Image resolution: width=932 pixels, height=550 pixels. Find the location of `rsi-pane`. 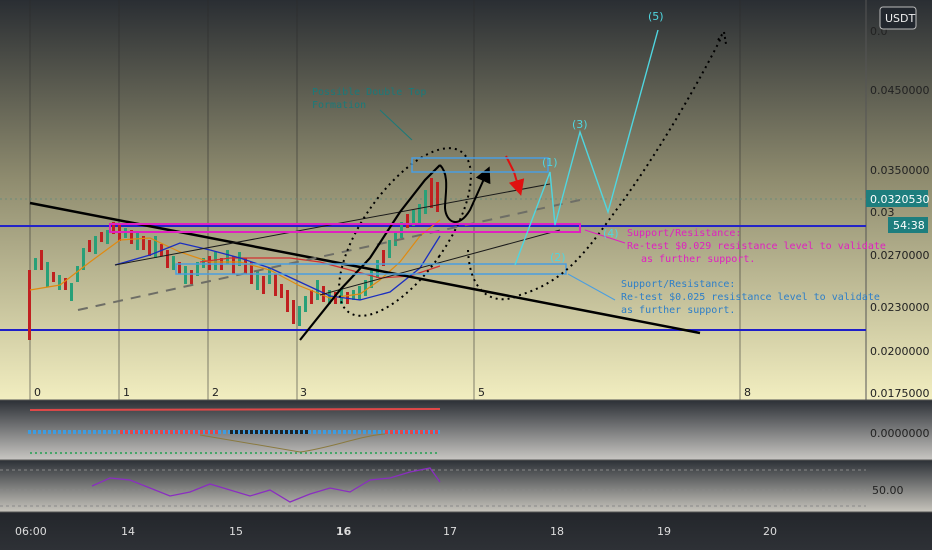

rsi-pane is located at coordinates (433, 486).